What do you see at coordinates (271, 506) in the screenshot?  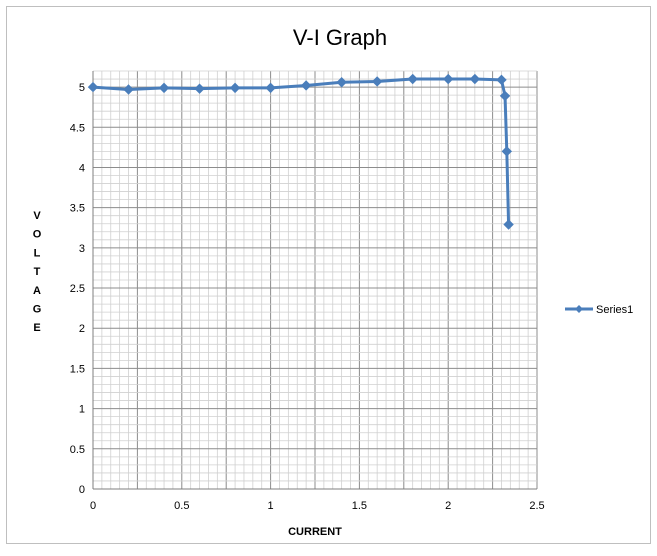 I see `x-tick-label: 1` at bounding box center [271, 506].